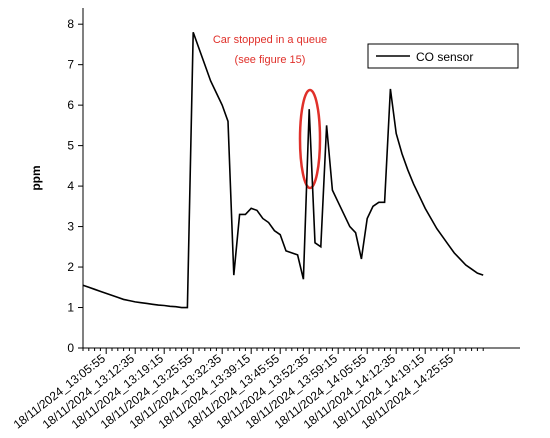 Image resolution: width=550 pixels, height=438 pixels. I want to click on annotation: Car stopped in a queue, so click(270, 40).